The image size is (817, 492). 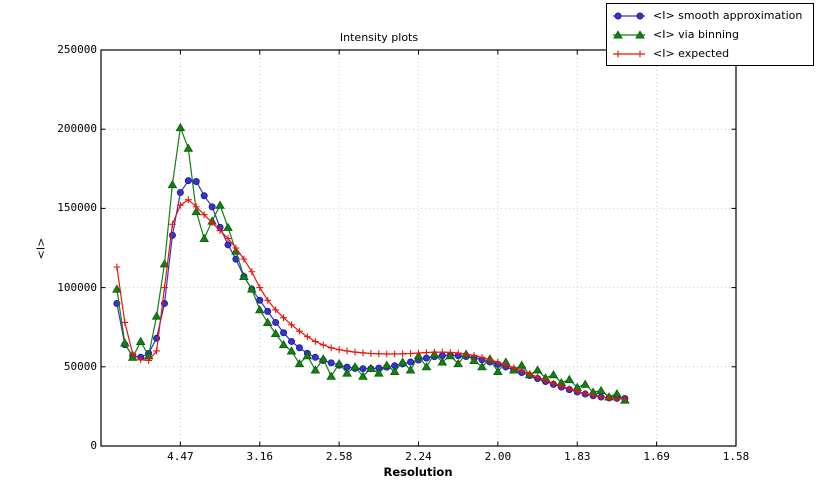 I want to click on legend-entry-label: <I> via binning, so click(x=696, y=34).